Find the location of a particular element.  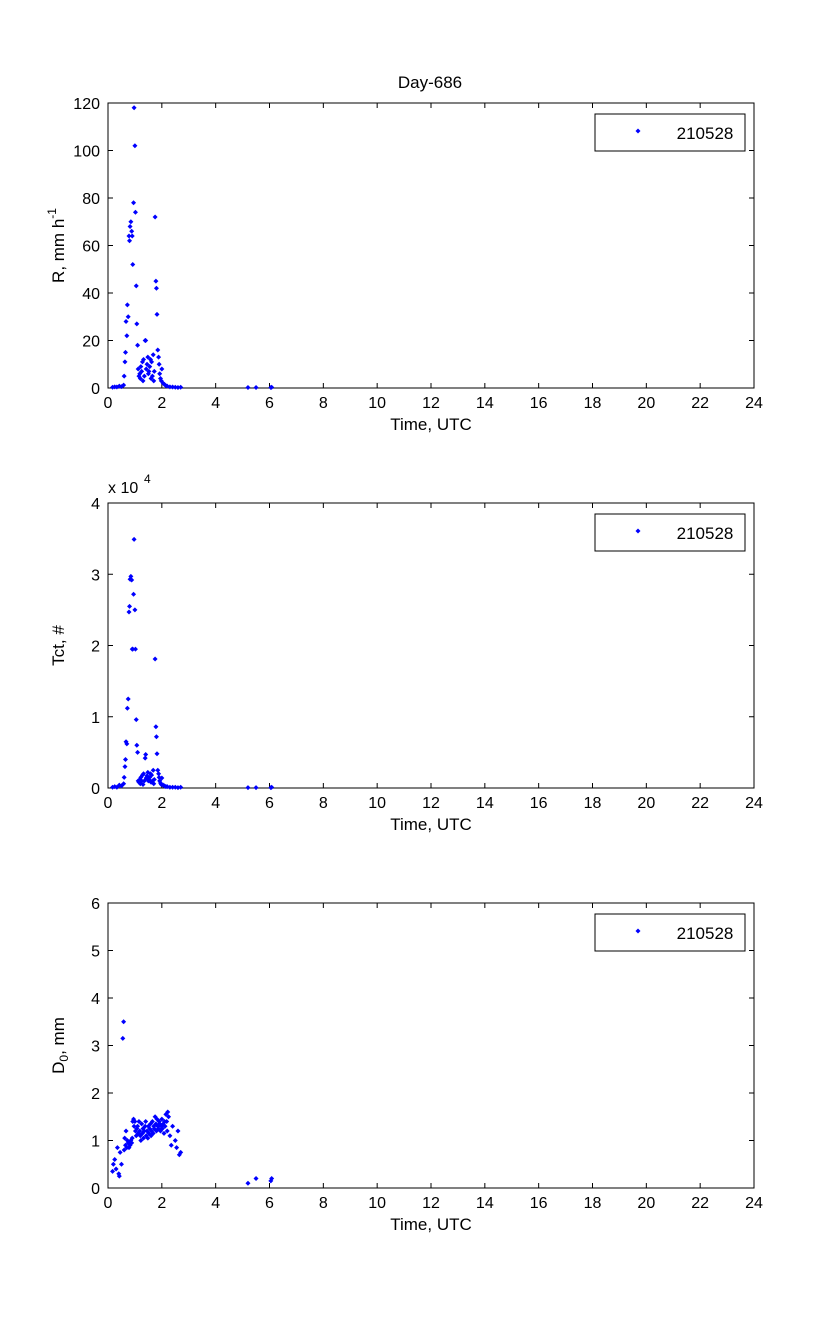

x-tick-label: 2 is located at coordinates (161, 803).